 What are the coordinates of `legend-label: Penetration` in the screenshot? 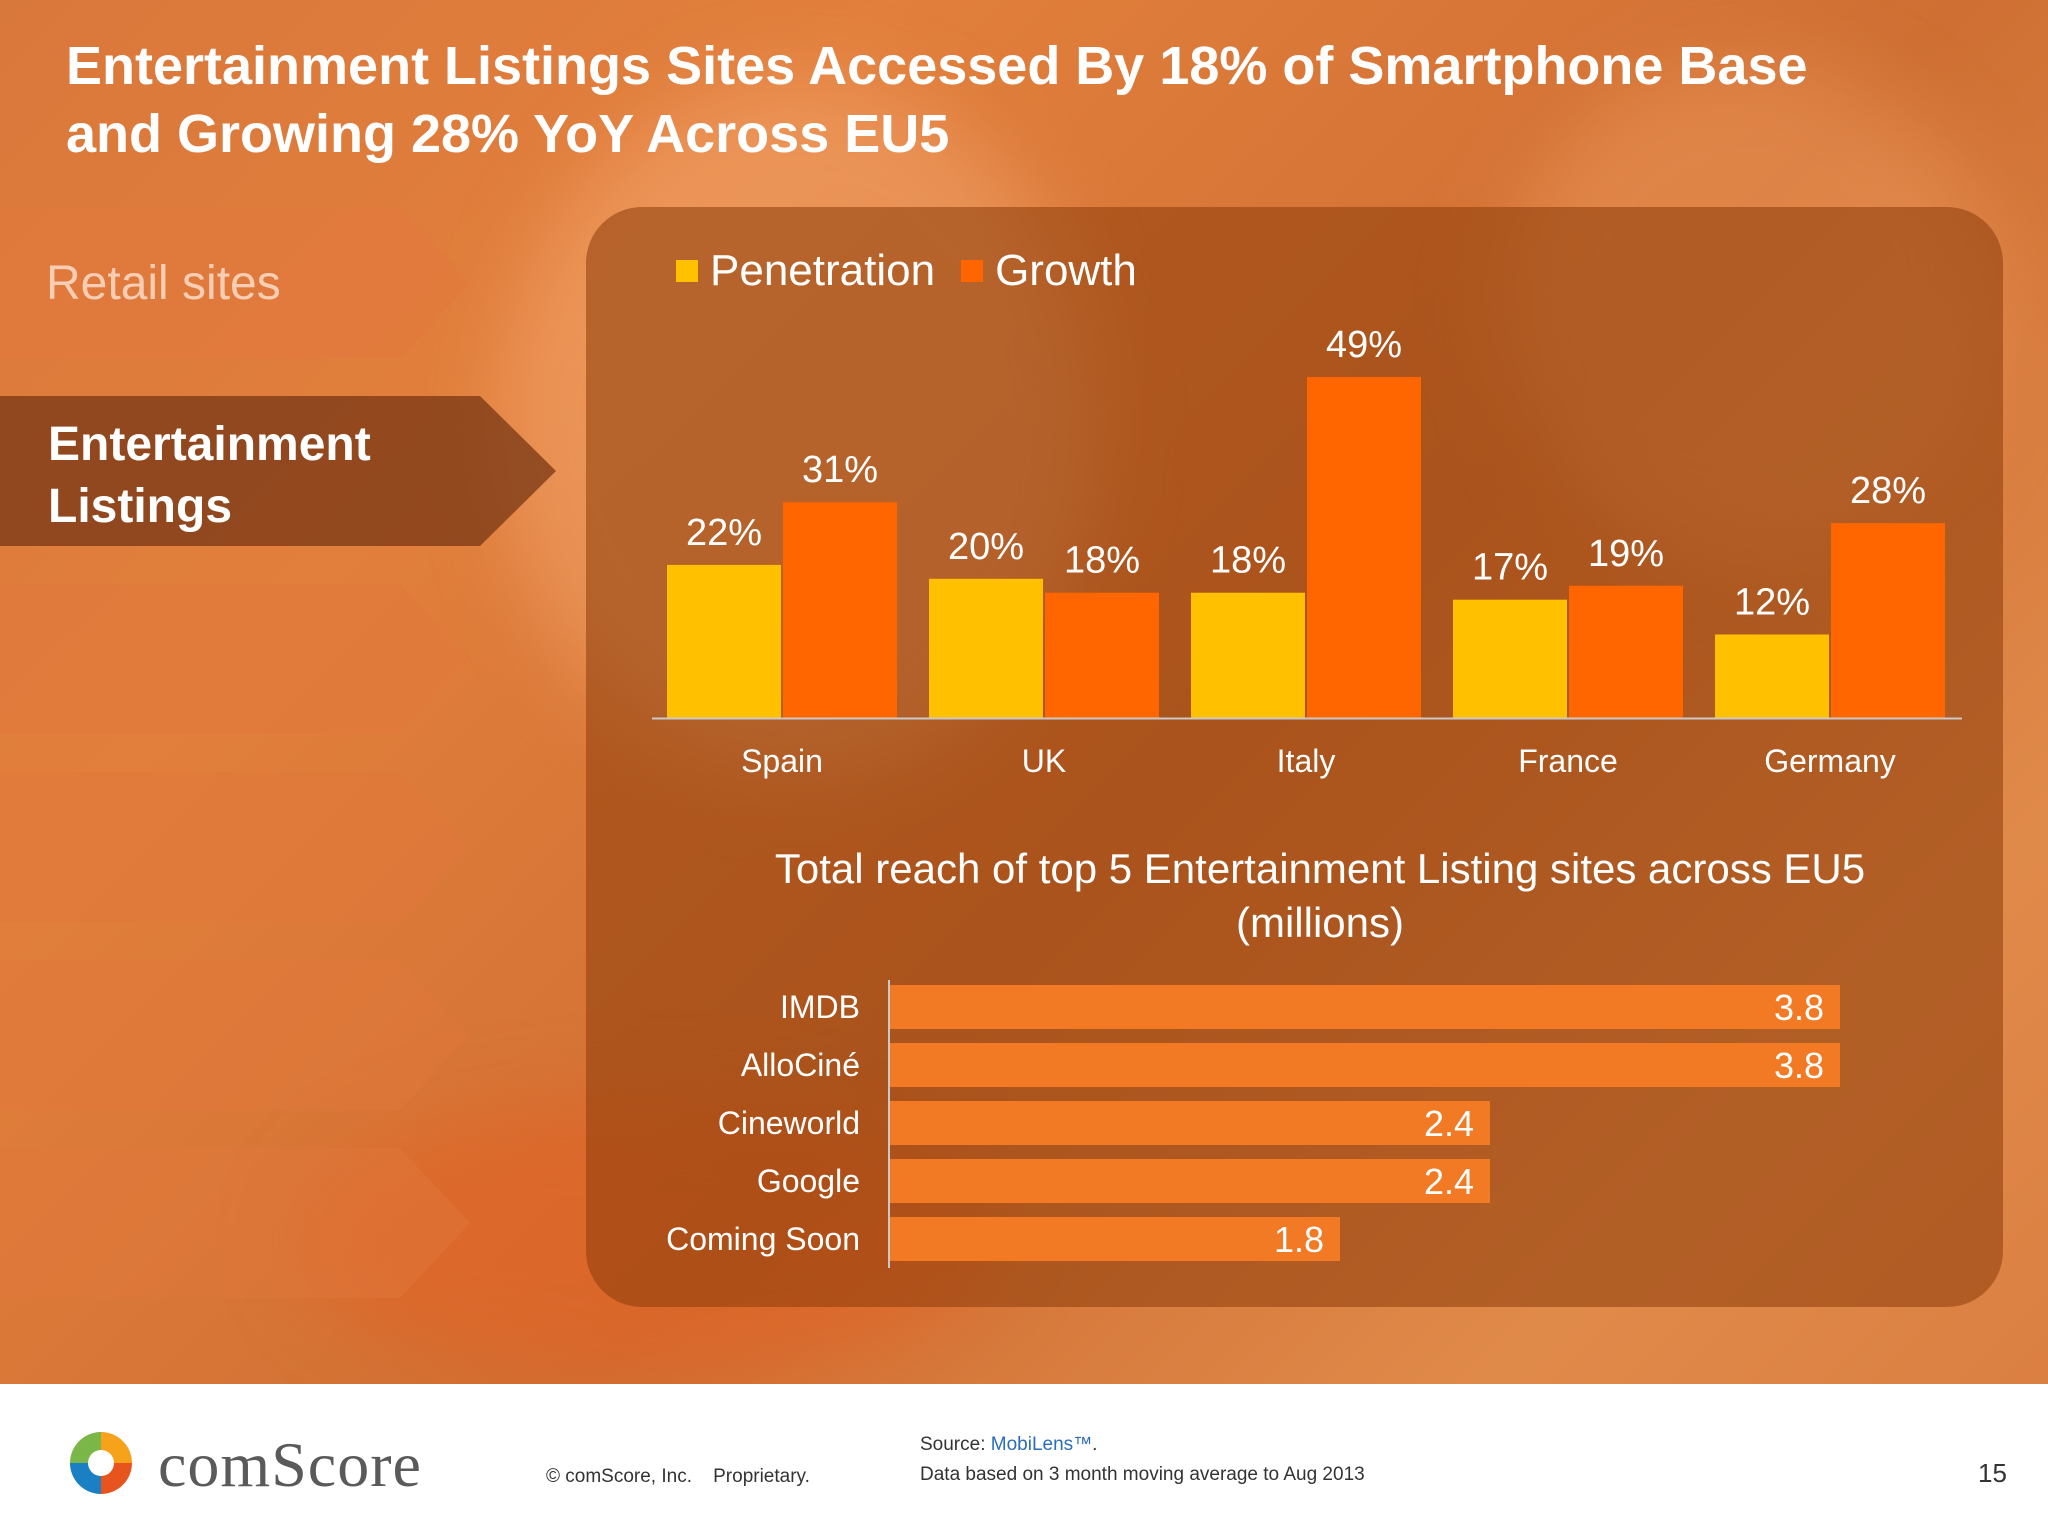 It's located at (823, 270).